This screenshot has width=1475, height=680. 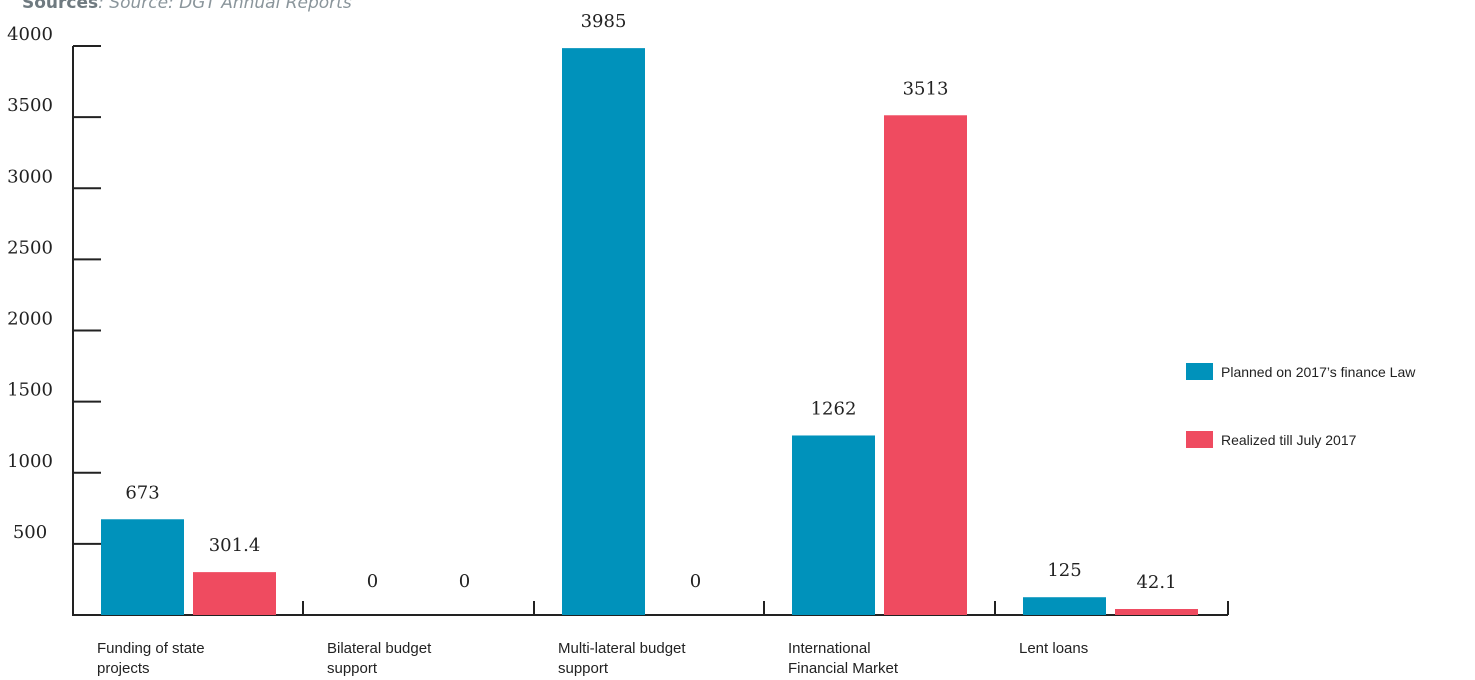 What do you see at coordinates (30, 34) in the screenshot?
I see `y-tick-label: 4000` at bounding box center [30, 34].